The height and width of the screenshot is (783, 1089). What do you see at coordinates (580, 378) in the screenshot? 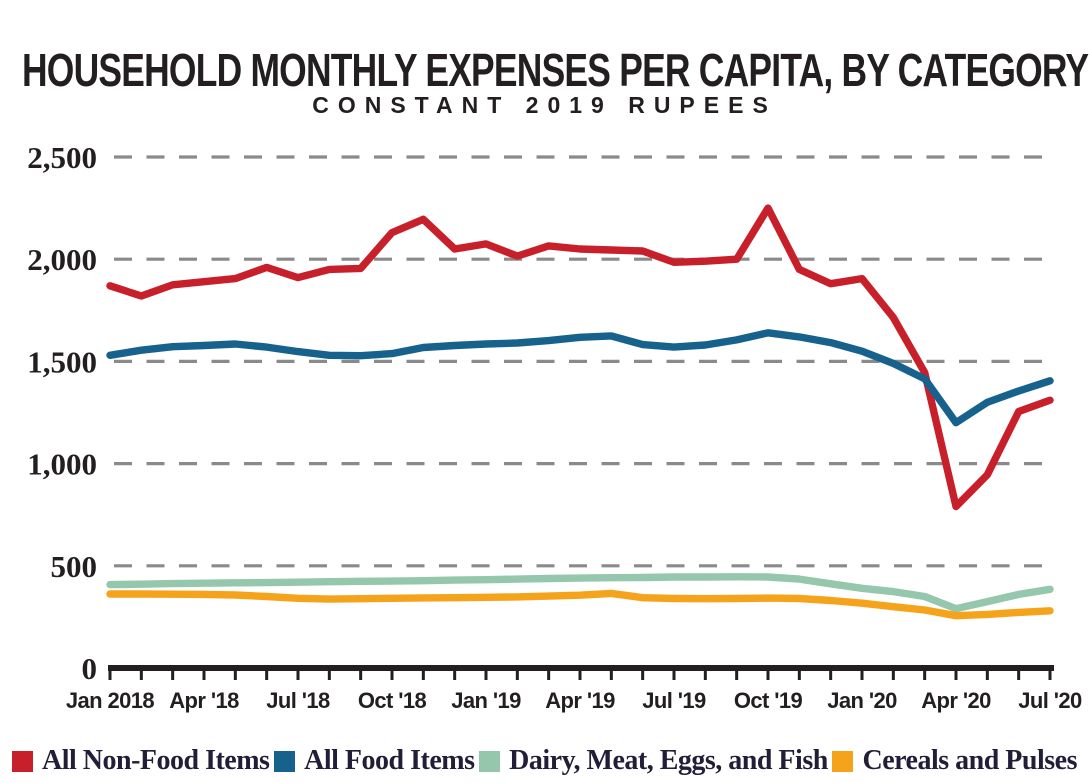
I see `series-line-all-food-items` at bounding box center [580, 378].